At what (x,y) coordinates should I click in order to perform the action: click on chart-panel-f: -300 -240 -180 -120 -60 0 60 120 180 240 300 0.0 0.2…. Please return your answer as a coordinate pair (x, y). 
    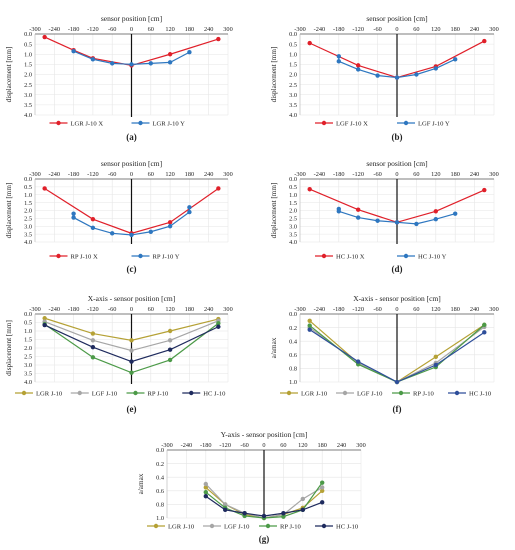
    Looking at the image, I should click on (384, 354).